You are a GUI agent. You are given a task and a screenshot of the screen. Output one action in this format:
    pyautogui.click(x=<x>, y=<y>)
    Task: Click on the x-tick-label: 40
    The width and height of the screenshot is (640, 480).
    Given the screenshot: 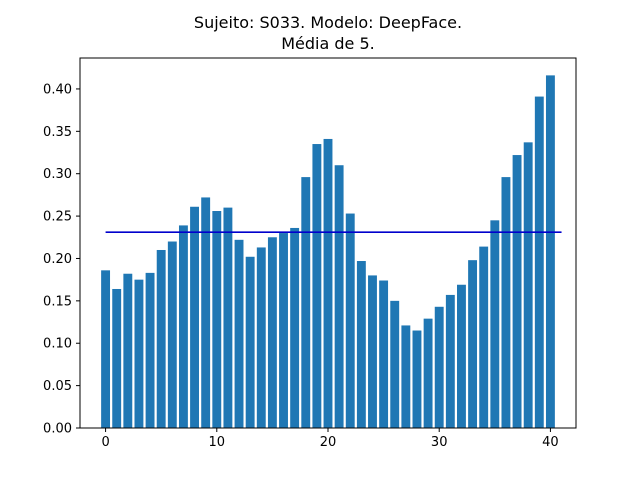 What is the action you would take?
    pyautogui.click(x=550, y=442)
    